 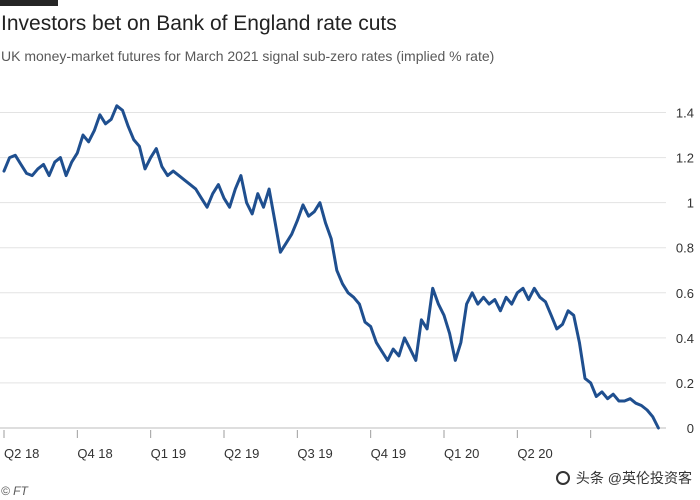 I want to click on y-tick-label: 1.2, so click(x=685, y=158).